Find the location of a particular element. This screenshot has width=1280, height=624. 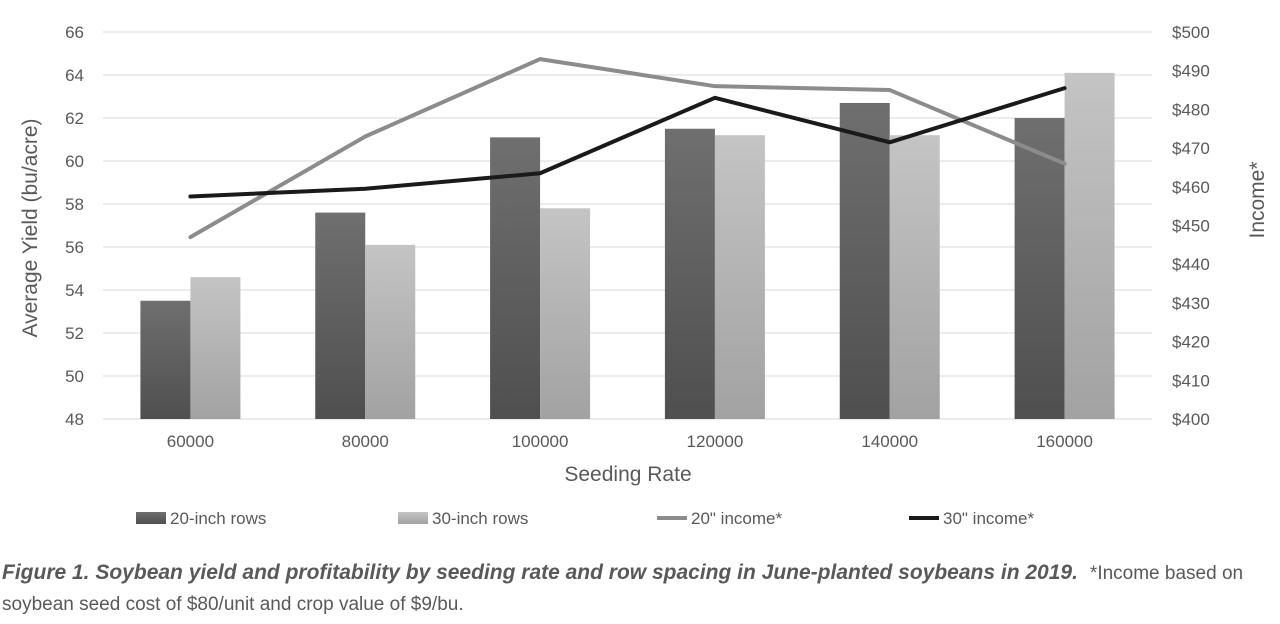

x-axis-label: Seeding Rate is located at coordinates (627, 474).